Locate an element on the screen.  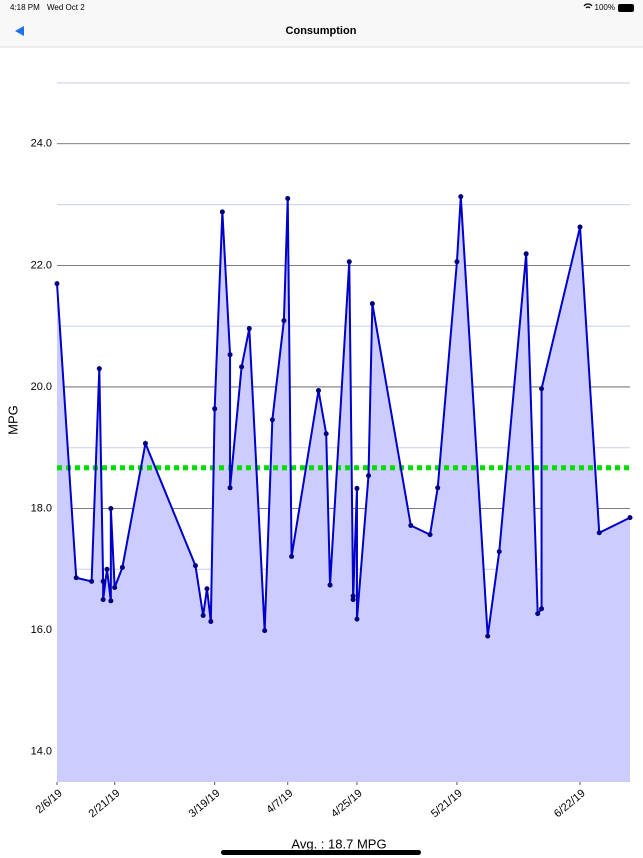
nav-title: Consumption is located at coordinates (321, 31).